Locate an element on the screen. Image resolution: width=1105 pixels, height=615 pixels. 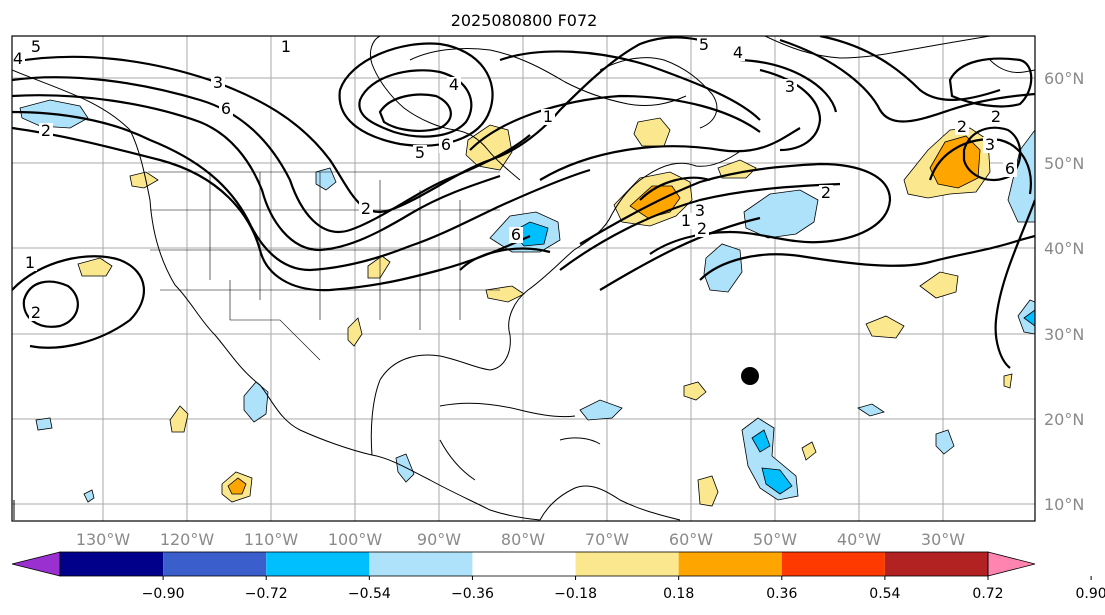
storm-marker-dot is located at coordinates (750, 376).